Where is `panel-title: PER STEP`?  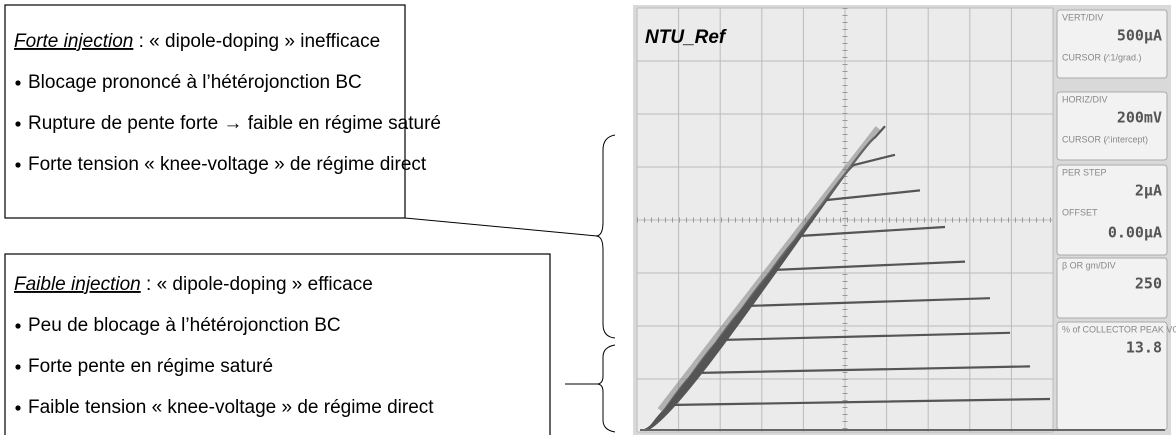
panel-title: PER STEP is located at coordinates (1084, 172).